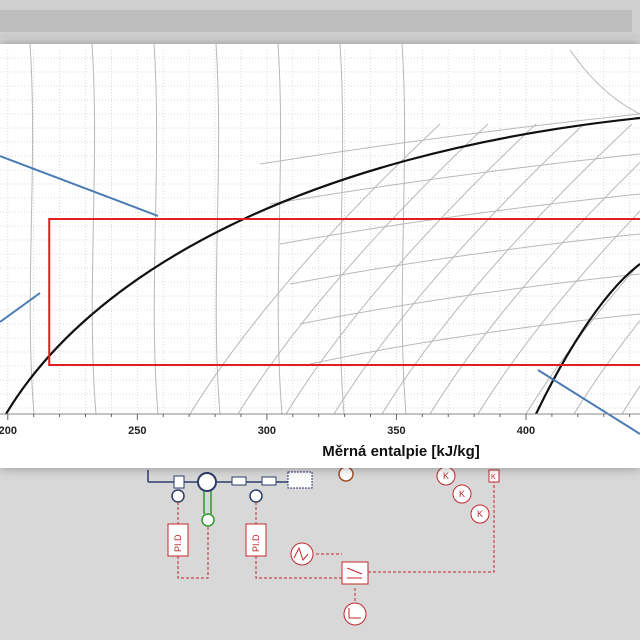  What do you see at coordinates (316, 21) in the screenshot?
I see `toolbar-strip` at bounding box center [316, 21].